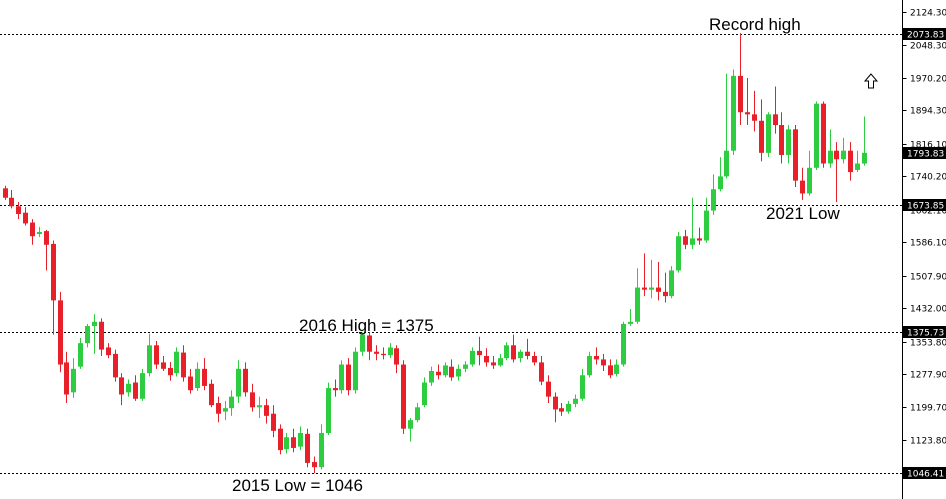 The height and width of the screenshot is (499, 946). I want to click on y-tick-label: 1586.10, so click(928, 244).